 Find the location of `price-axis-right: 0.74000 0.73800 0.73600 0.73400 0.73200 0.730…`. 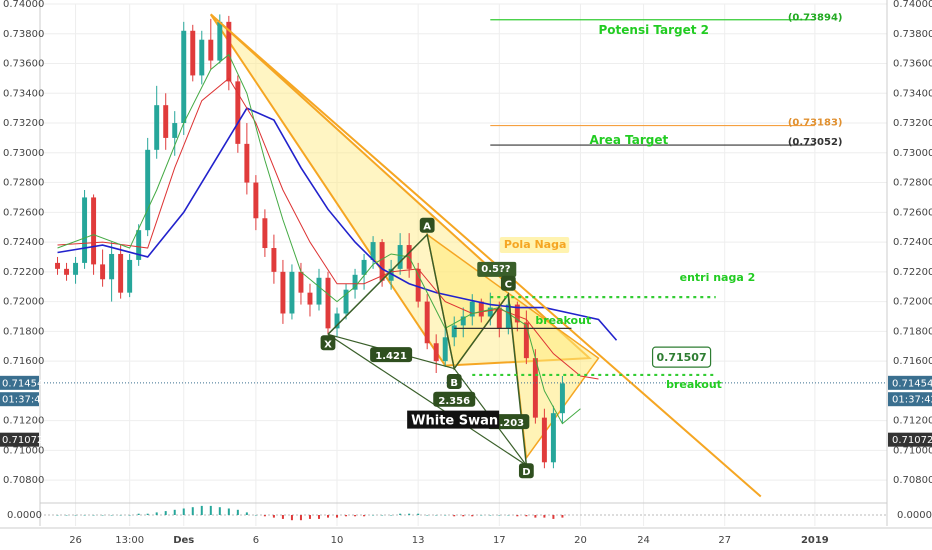

price-axis-right: 0.74000 0.73800 0.73600 0.73400 0.73200 0.730… is located at coordinates (909, 263).